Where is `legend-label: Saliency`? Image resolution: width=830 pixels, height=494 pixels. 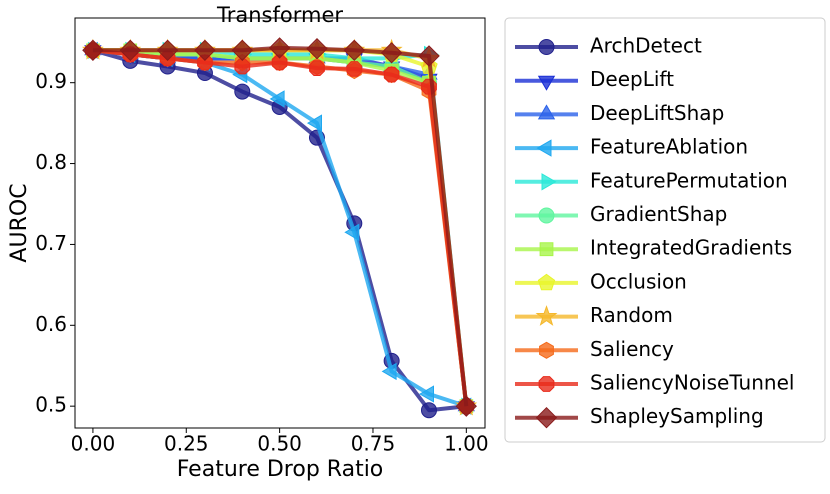
legend-label: Saliency is located at coordinates (632, 349).